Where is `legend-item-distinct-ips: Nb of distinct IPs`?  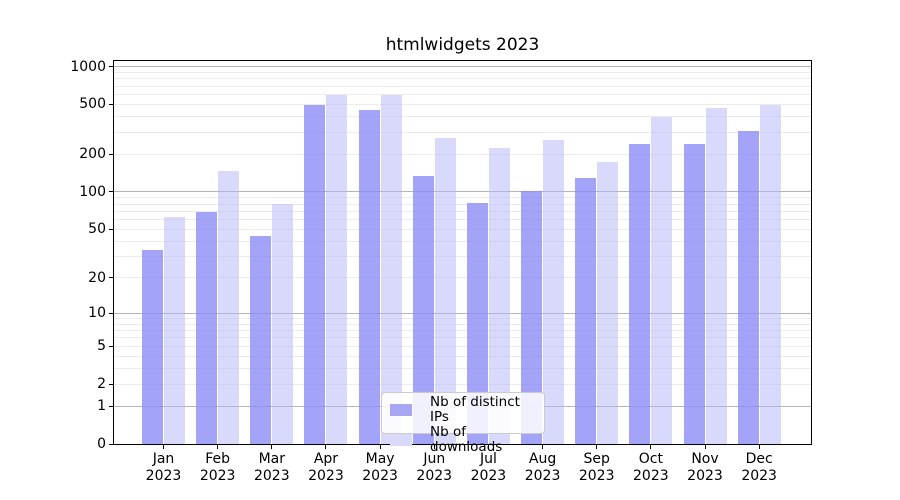
legend-item-distinct-ips: Nb of distinct IPs is located at coordinates (463, 410).